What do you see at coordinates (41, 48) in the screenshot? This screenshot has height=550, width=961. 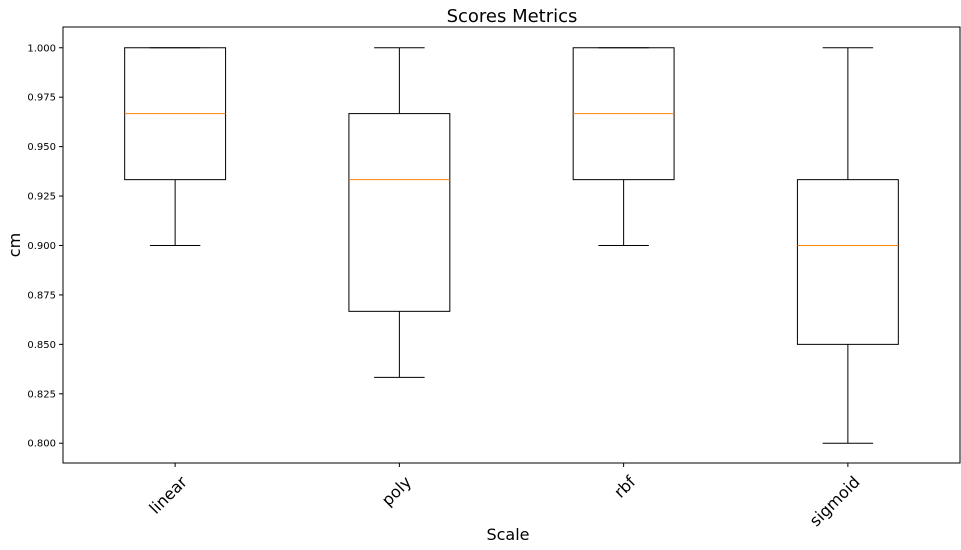 I see `y-tick-label: 1.000` at bounding box center [41, 48].